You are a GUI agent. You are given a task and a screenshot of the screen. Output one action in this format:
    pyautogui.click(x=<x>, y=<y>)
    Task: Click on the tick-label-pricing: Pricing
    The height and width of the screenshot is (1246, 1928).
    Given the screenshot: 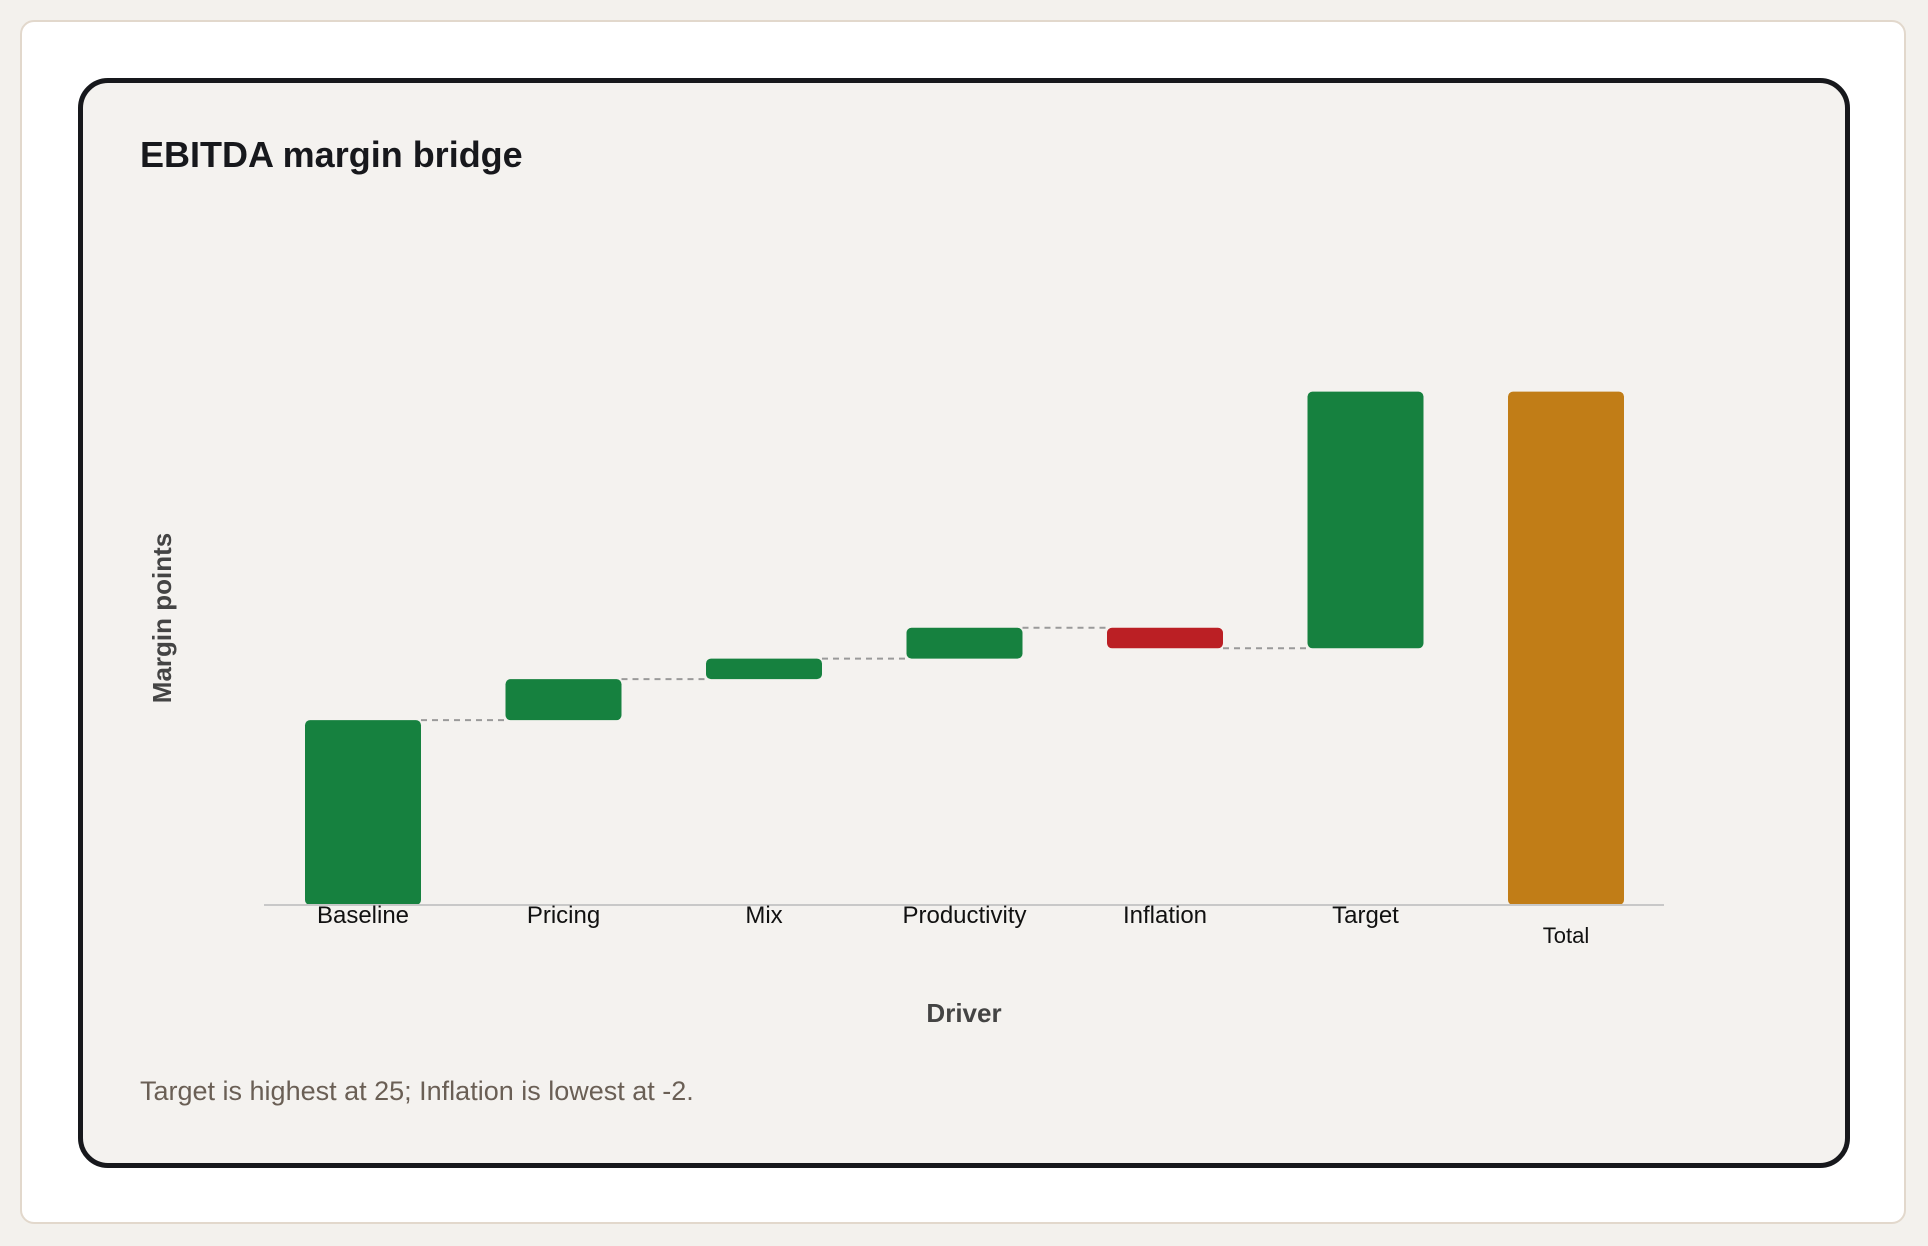 What is the action you would take?
    pyautogui.click(x=563, y=915)
    